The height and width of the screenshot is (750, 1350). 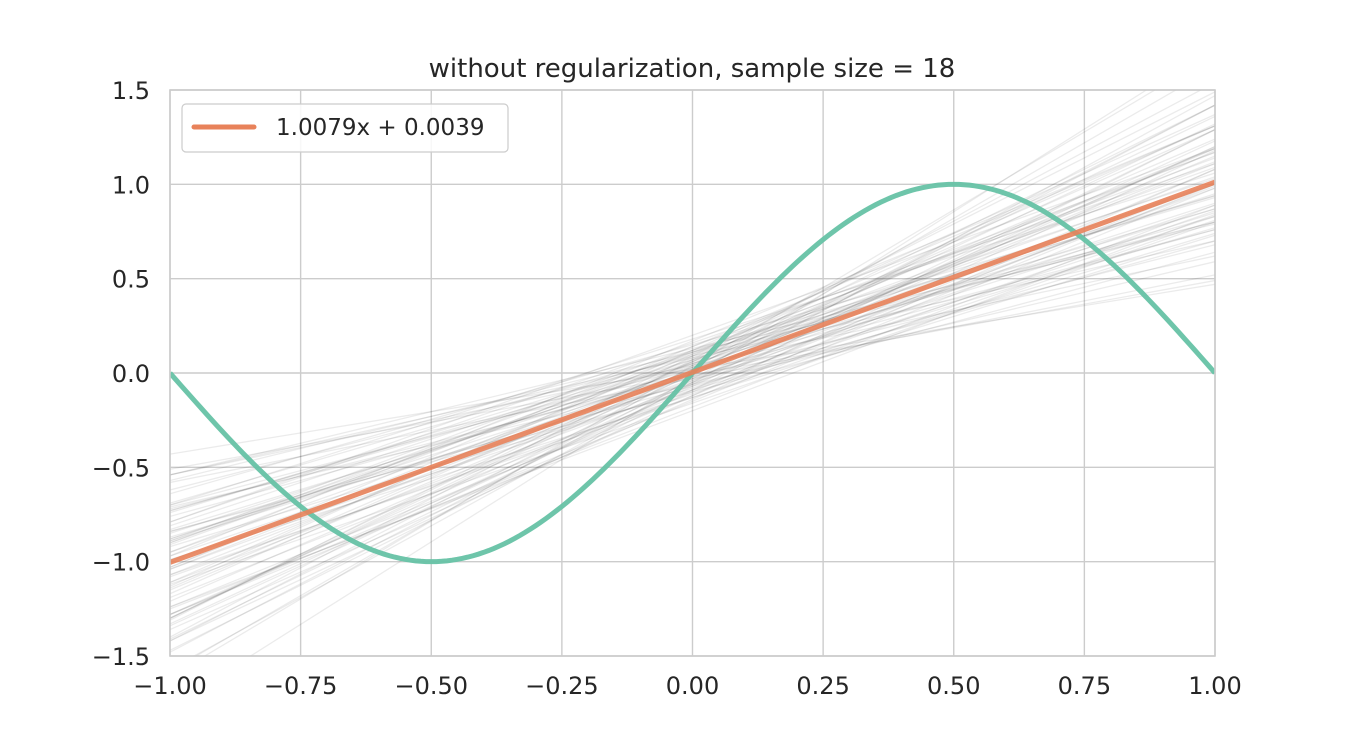 What do you see at coordinates (121, 563) in the screenshot?
I see `y-tick-label: −1.0` at bounding box center [121, 563].